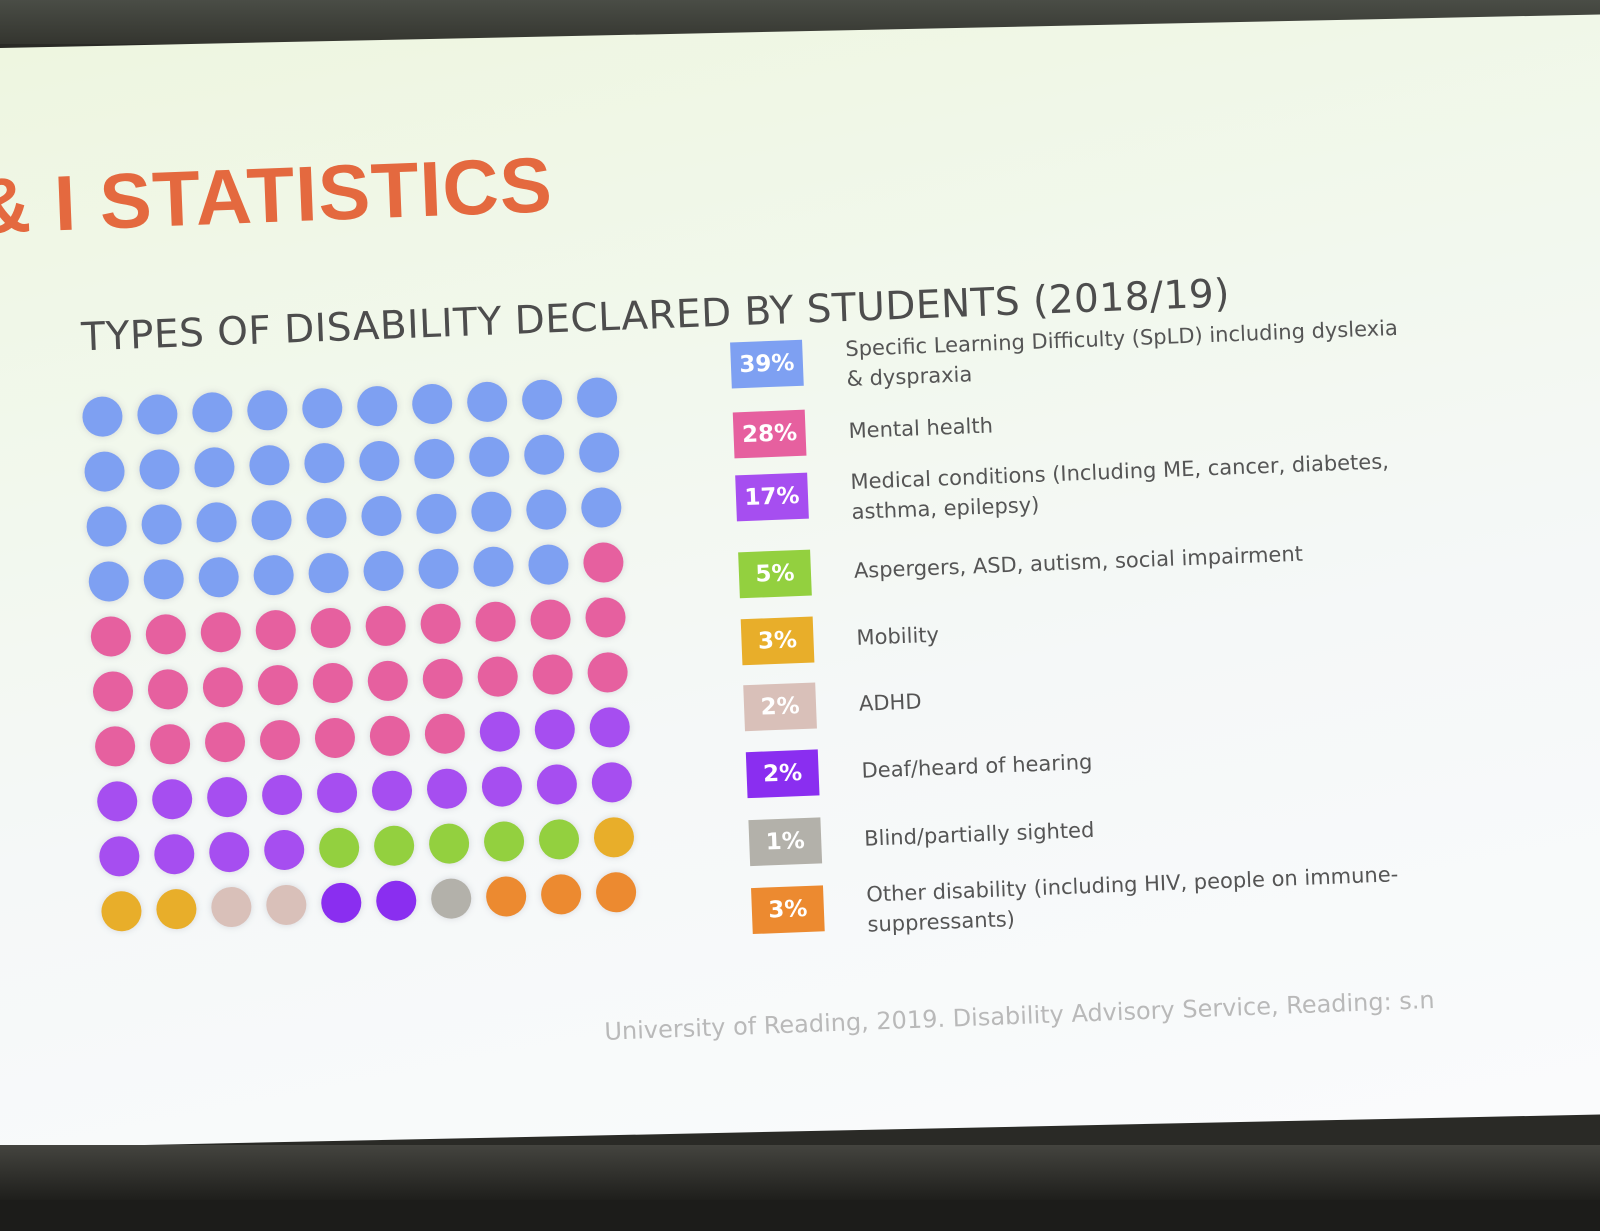 The image size is (1600, 1231). What do you see at coordinates (977, 766) in the screenshot?
I see `legend-label: Deaf/heard of hearing` at bounding box center [977, 766].